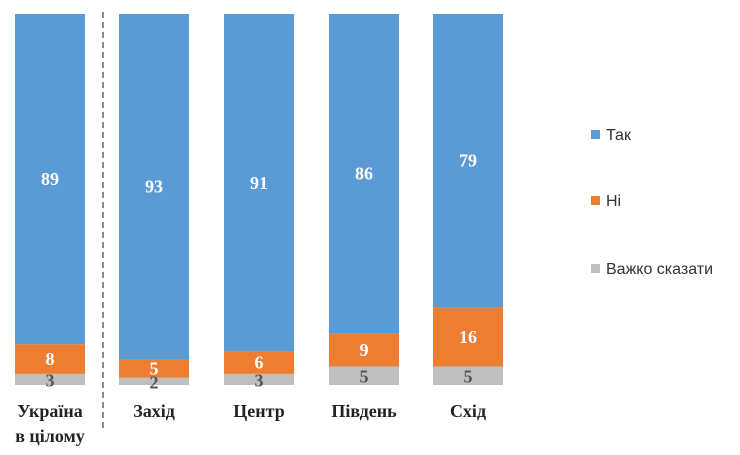 This screenshot has height=455, width=740. Describe the element at coordinates (154, 411) in the screenshot. I see `category-label: Захід` at that location.